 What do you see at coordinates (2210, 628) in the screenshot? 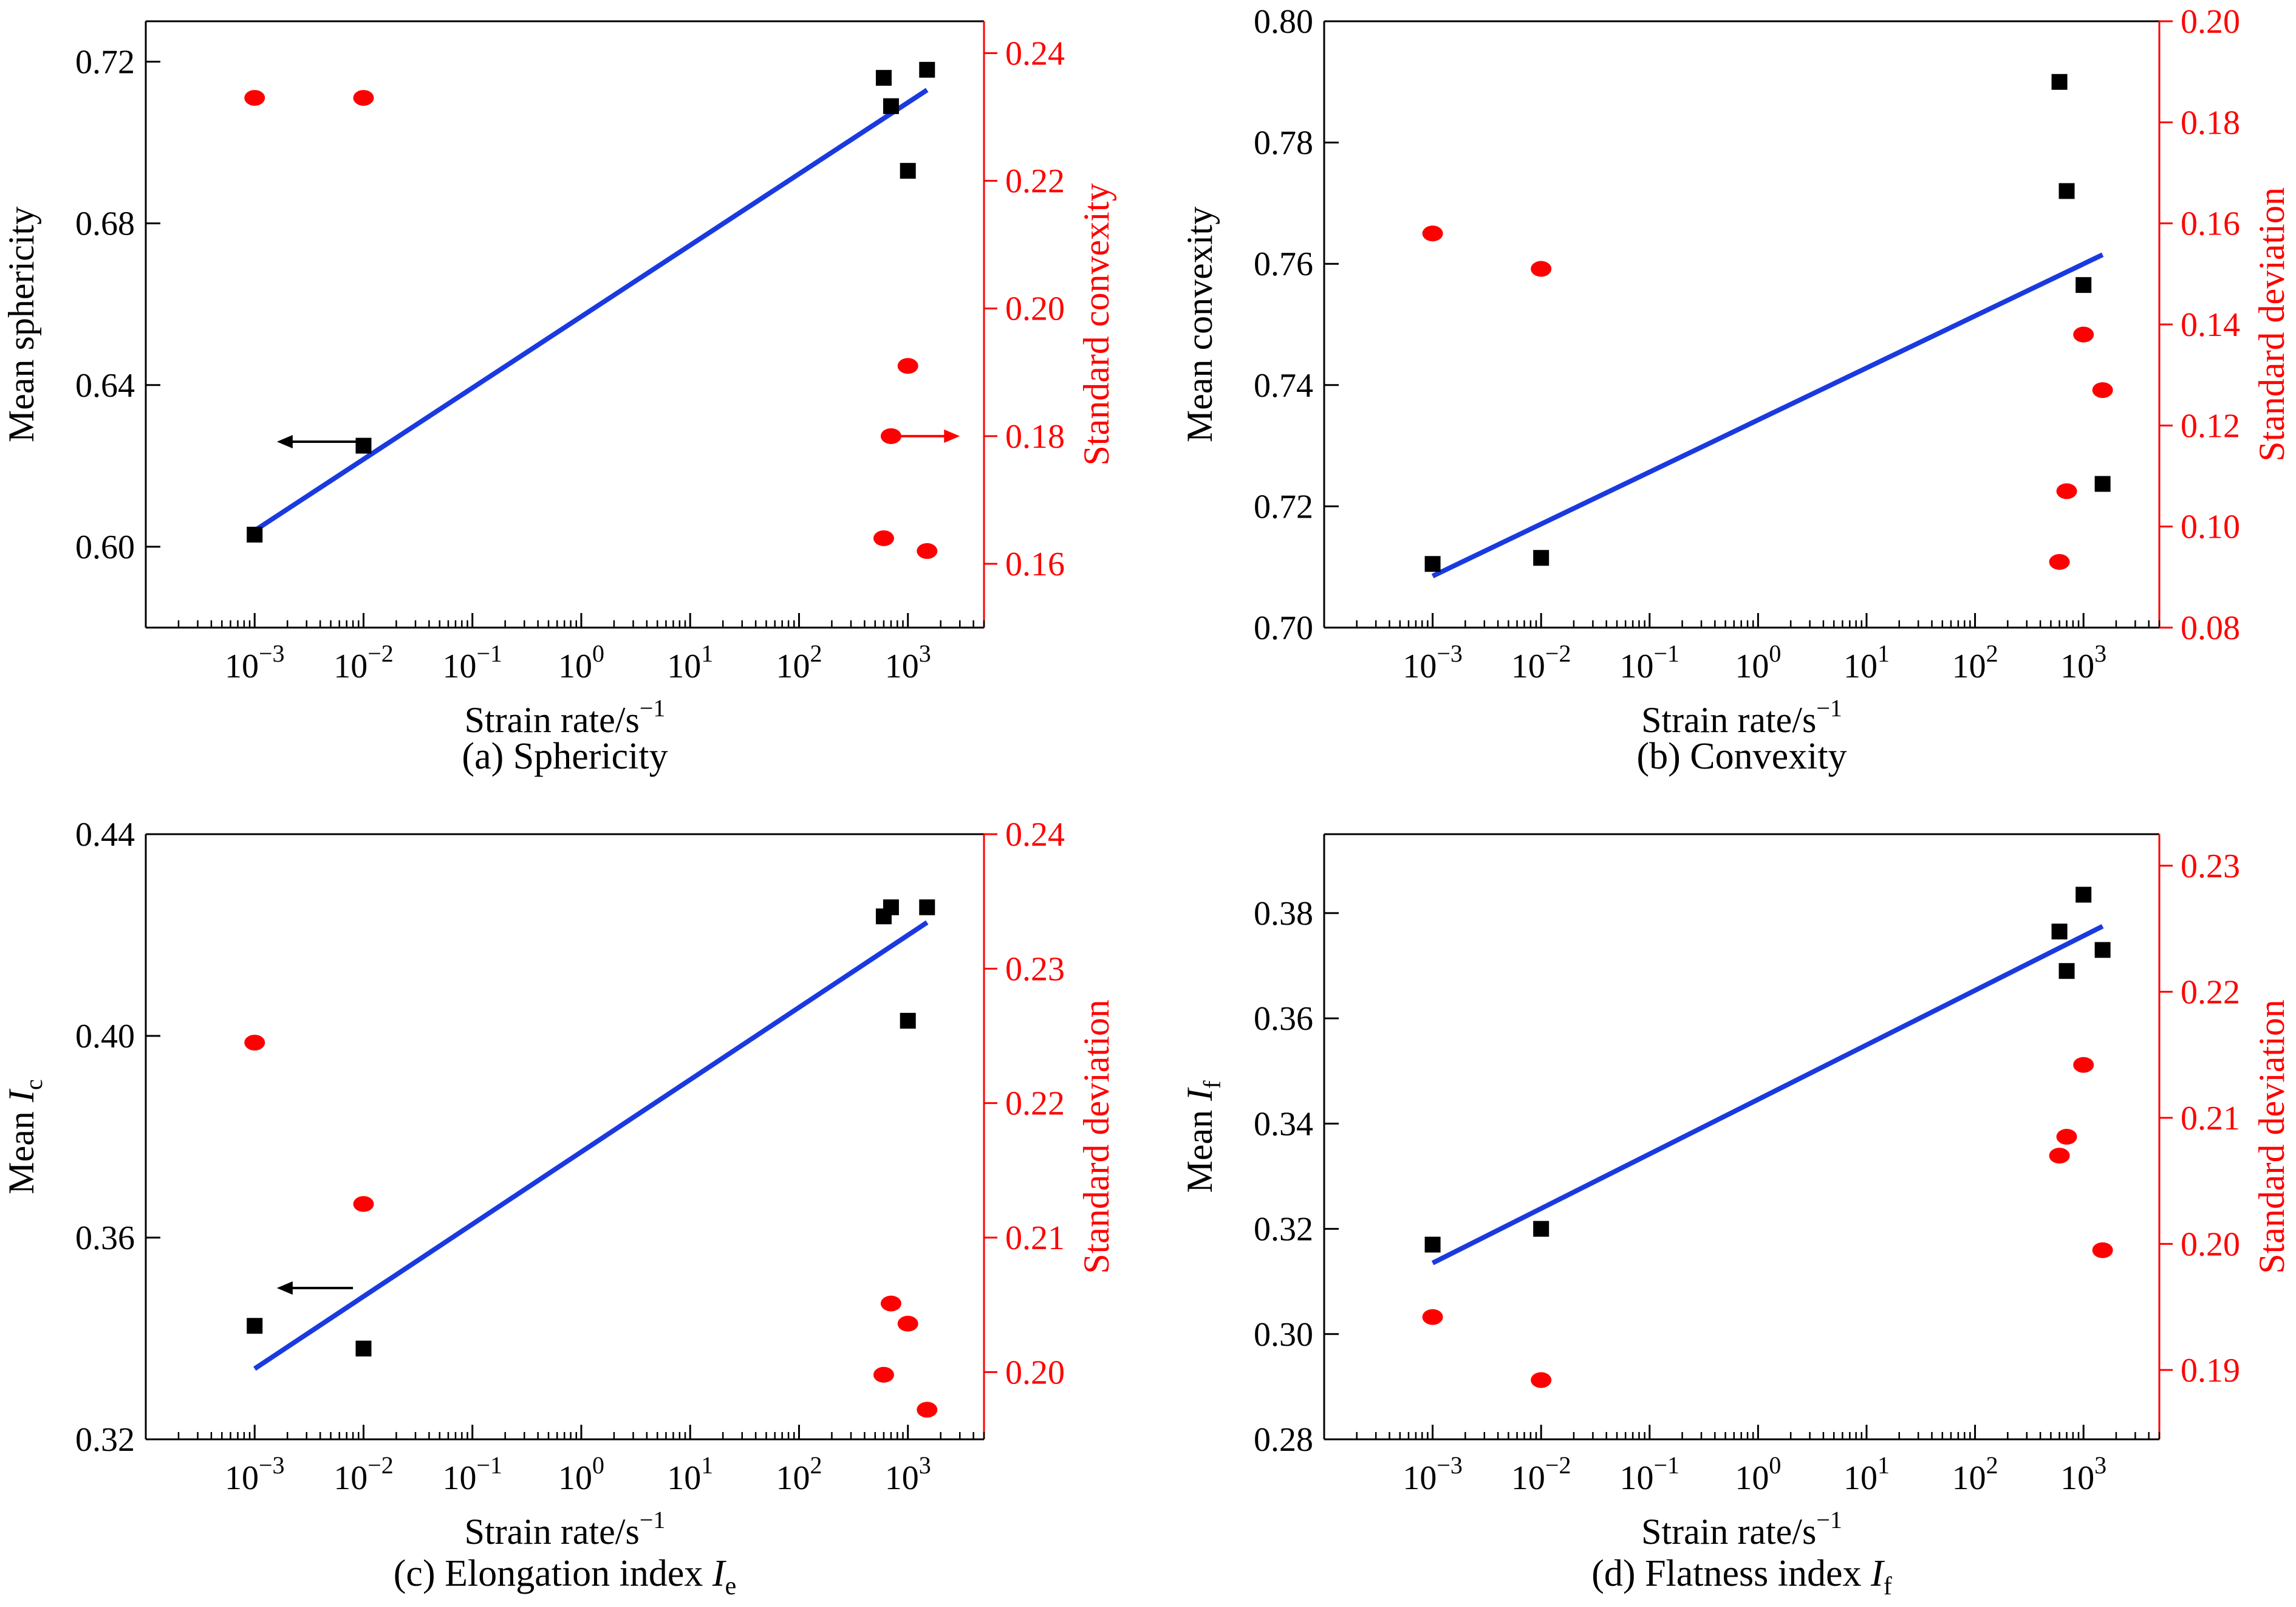
I see `y-right-tick-label: 0.08` at bounding box center [2210, 628].